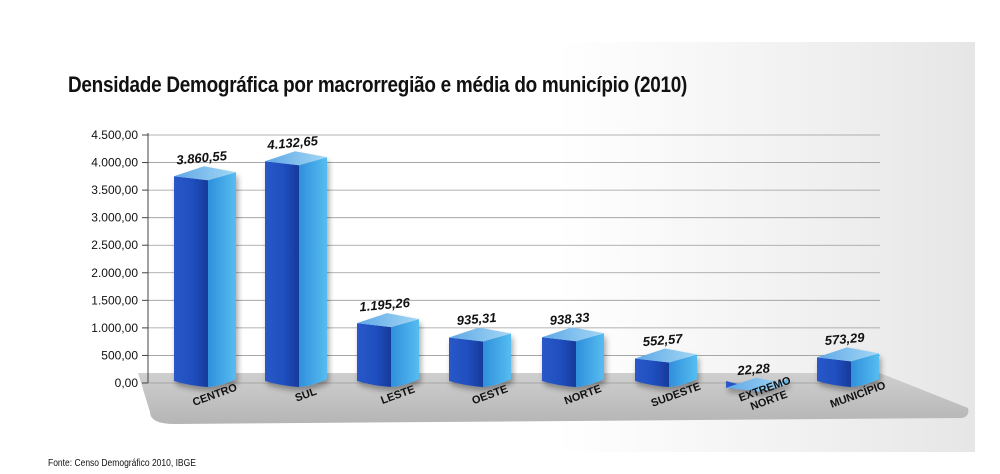  I want to click on y-tick-label: 2.500,00, so click(114, 245).